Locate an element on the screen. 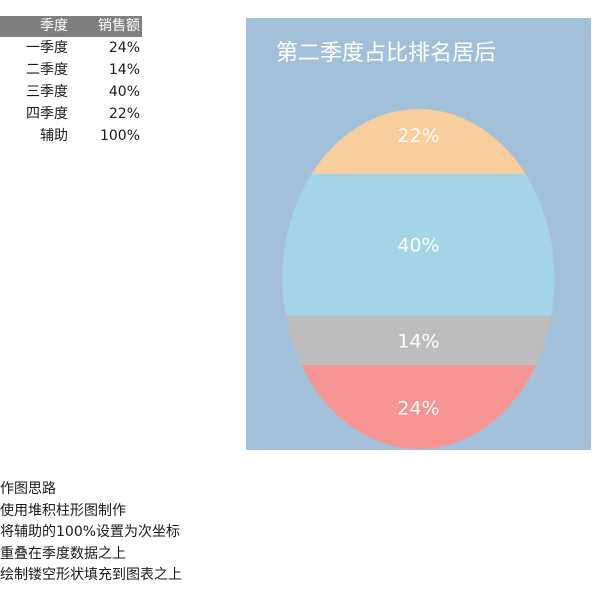  note-line: 作图思路 is located at coordinates (28, 489).